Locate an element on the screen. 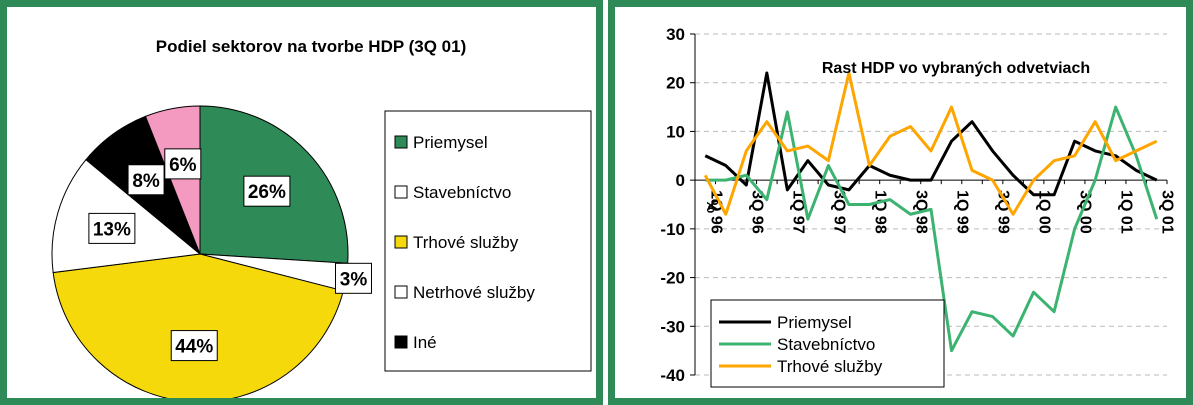 Image resolution: width=1193 pixels, height=405 pixels. legend-swatch-ine is located at coordinates (401, 342).